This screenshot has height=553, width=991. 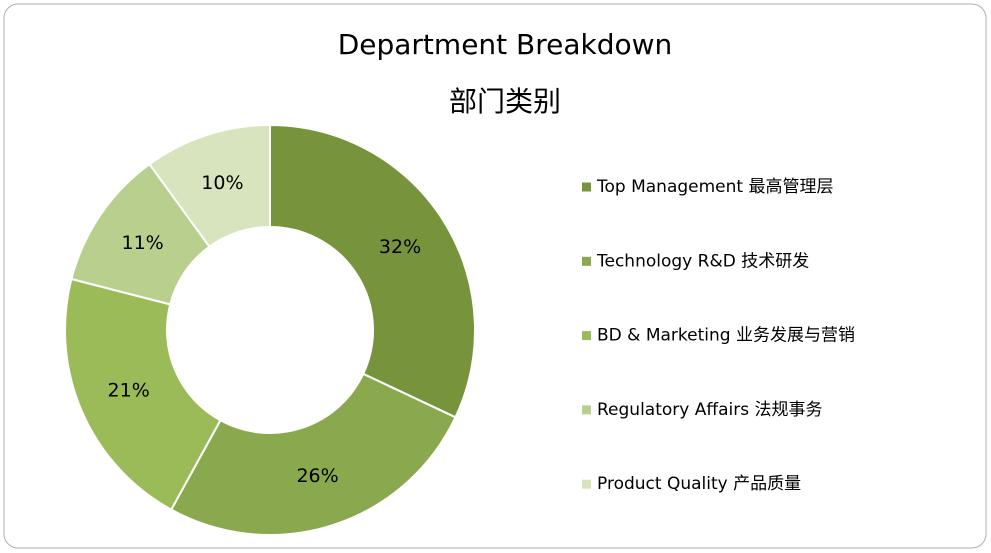 What do you see at coordinates (143, 243) in the screenshot?
I see `data-label: 11%` at bounding box center [143, 243].